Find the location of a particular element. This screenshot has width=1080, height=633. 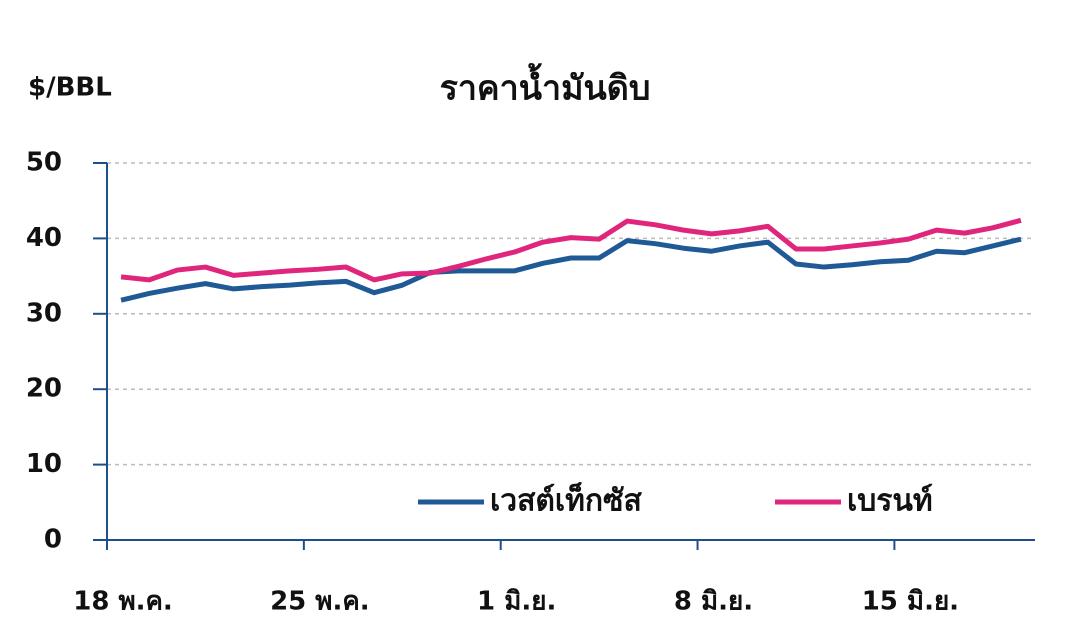

legend-label: เบรนท์ is located at coordinates (890, 501).